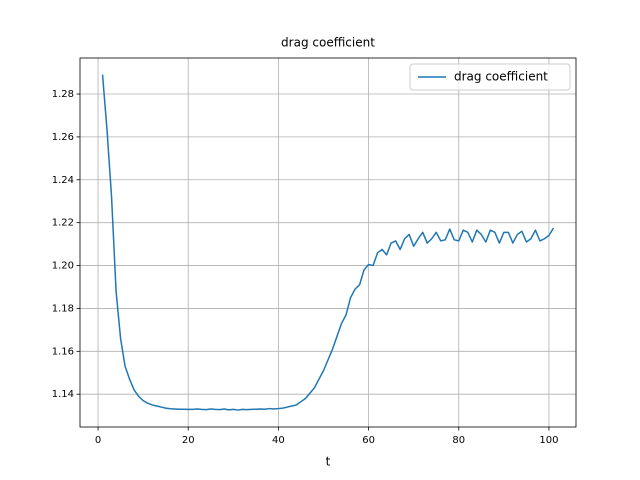 Image resolution: width=640 pixels, height=480 pixels. Describe the element at coordinates (188, 440) in the screenshot. I see `x-tick-label: 20` at that location.